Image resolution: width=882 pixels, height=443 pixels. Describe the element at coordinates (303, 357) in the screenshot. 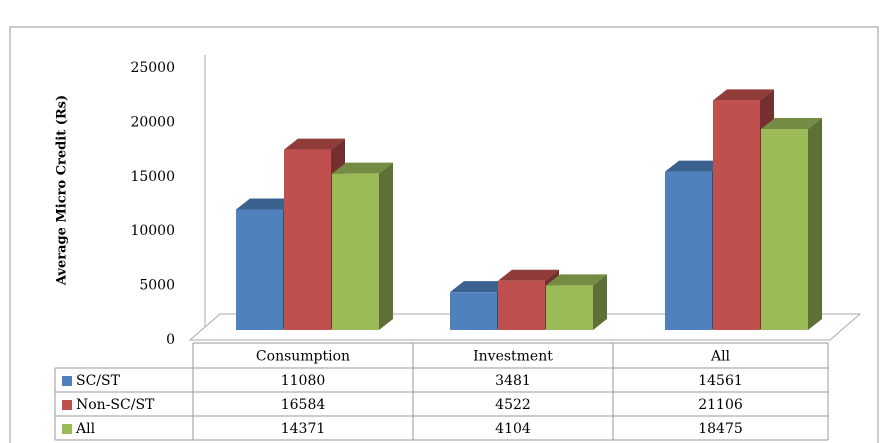

I see `x-tick-label: Consumption` at that location.